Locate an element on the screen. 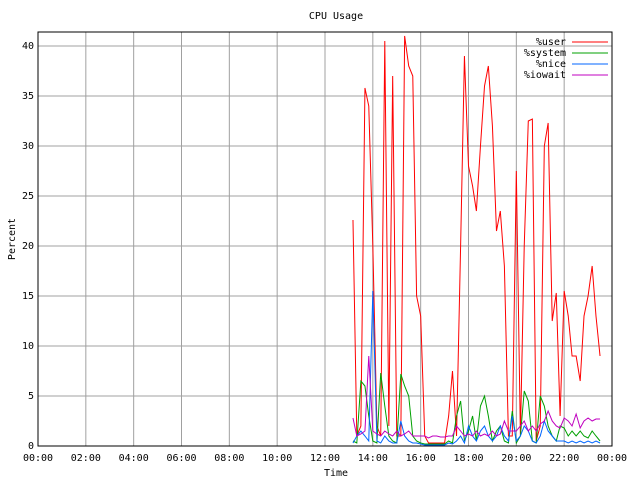 Image resolution: width=640 pixels, height=480 pixels. x-tick-label: 22:00 is located at coordinates (564, 458).